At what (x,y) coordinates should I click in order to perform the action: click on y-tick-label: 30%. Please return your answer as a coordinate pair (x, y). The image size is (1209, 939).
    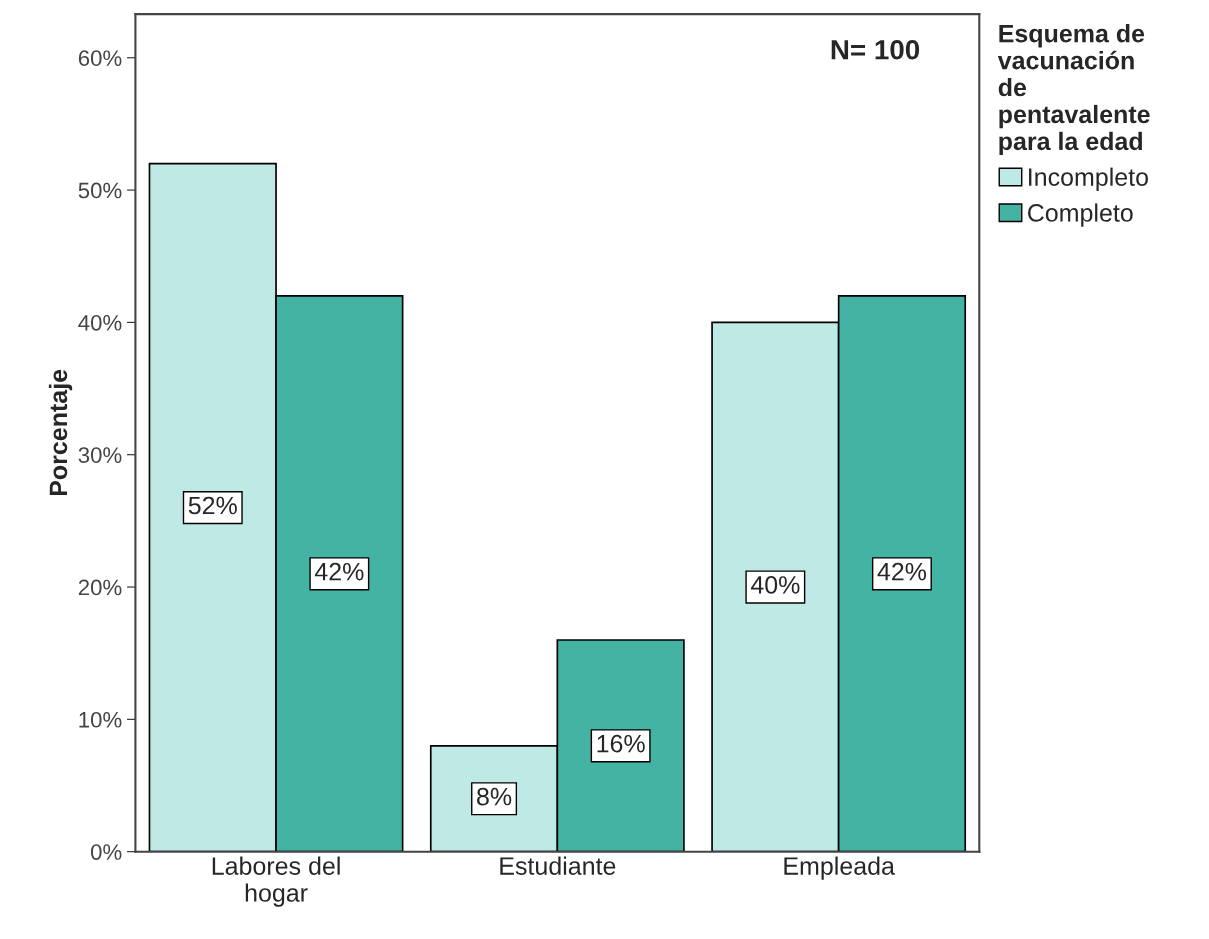
    Looking at the image, I should click on (100, 455).